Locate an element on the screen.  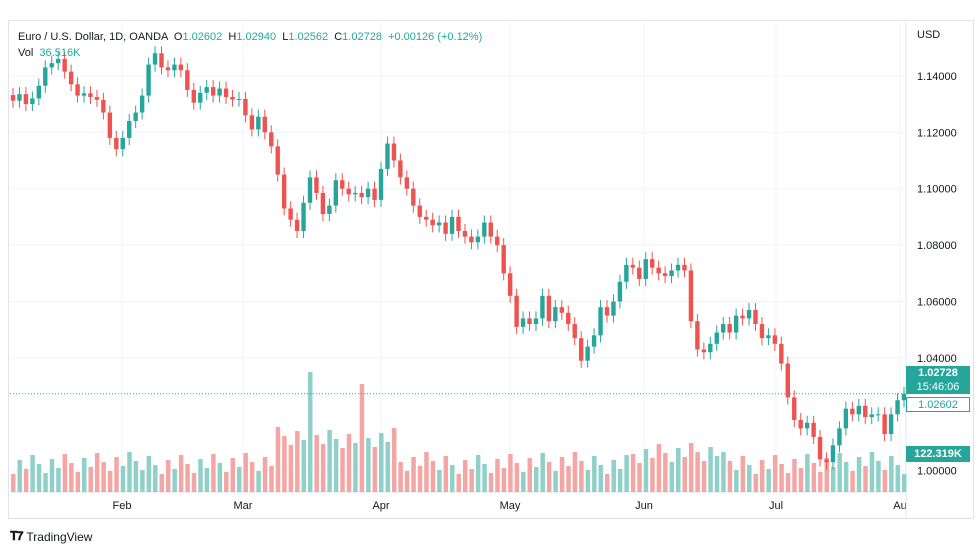
x-tick-label: Au is located at coordinates (899, 506).